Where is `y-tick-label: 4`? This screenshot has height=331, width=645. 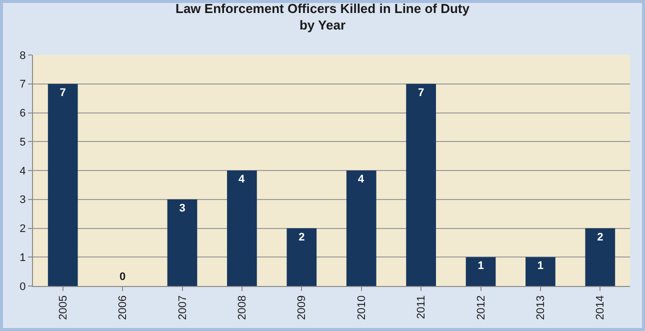 y-tick-label: 4 is located at coordinates (23, 171).